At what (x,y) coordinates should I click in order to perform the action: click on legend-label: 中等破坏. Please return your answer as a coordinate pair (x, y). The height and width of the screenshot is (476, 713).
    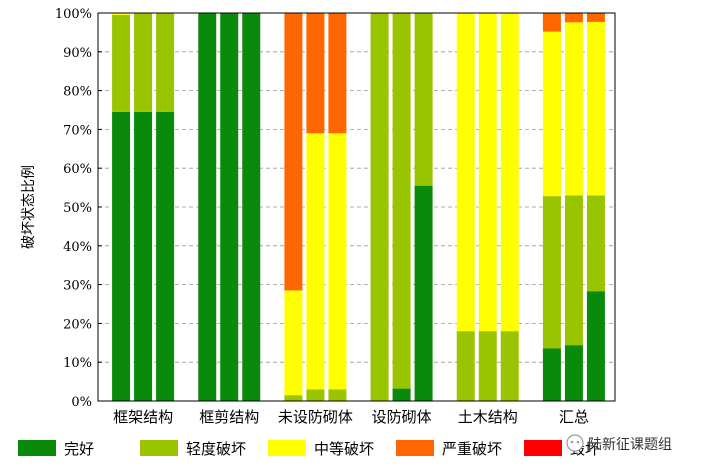
    Looking at the image, I should click on (344, 449).